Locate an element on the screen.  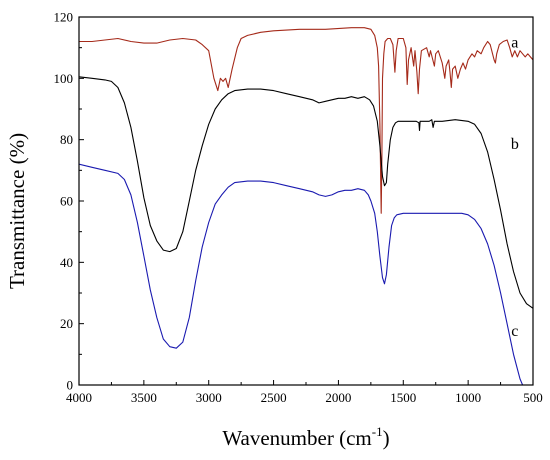
x-tick-label: 2500 is located at coordinates (274, 397).